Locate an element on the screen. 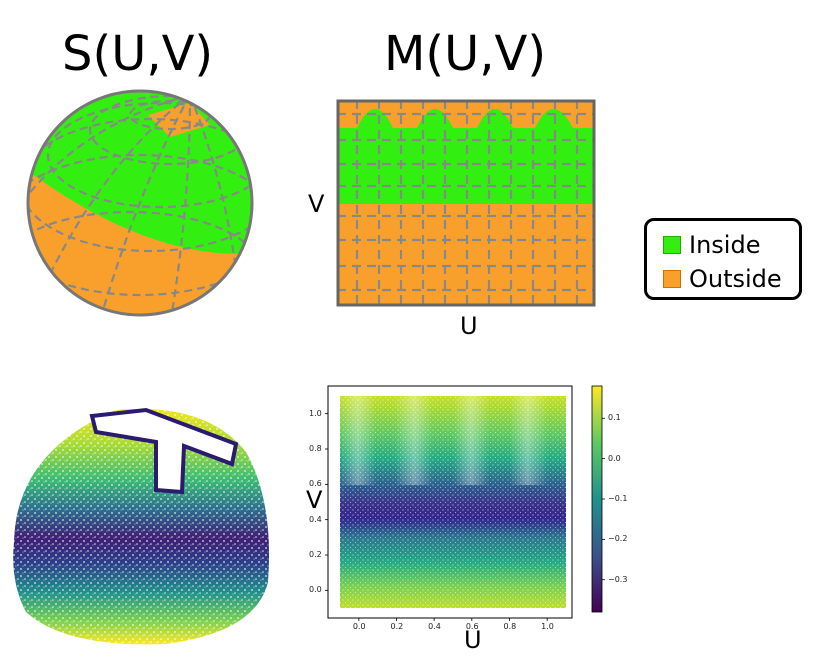 The width and height of the screenshot is (830, 660). legend-item-inside: Inside is located at coordinates (711, 245).